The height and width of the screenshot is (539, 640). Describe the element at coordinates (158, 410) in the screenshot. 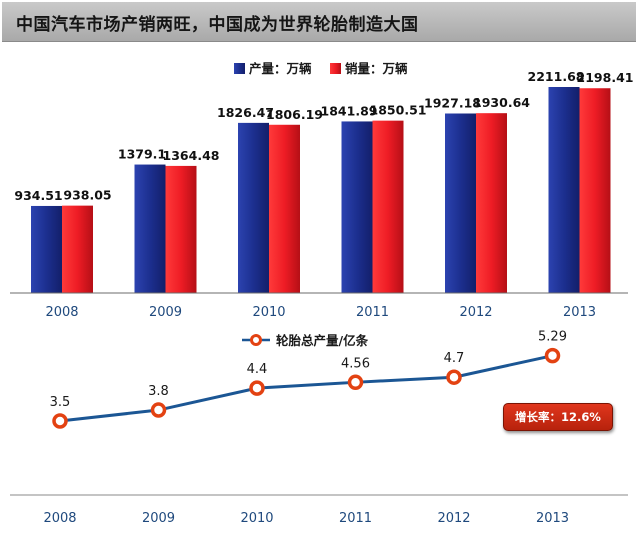

I see `line-point-2009` at that location.